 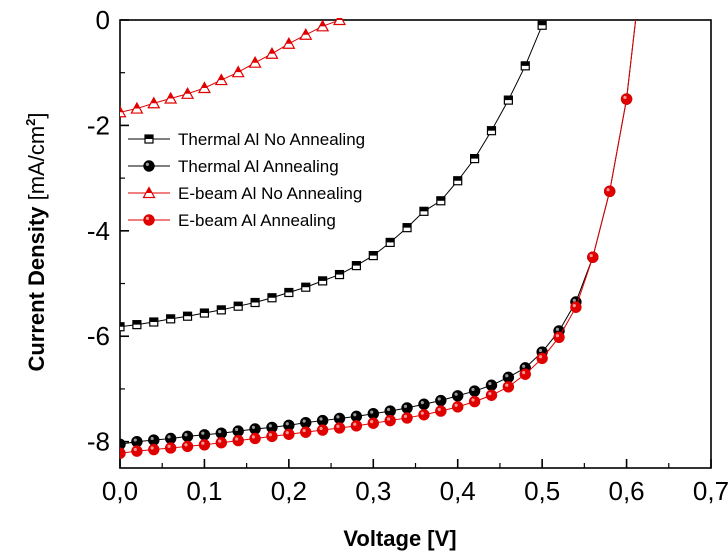 I want to click on y-tick-label: -4, so click(x=98, y=231).